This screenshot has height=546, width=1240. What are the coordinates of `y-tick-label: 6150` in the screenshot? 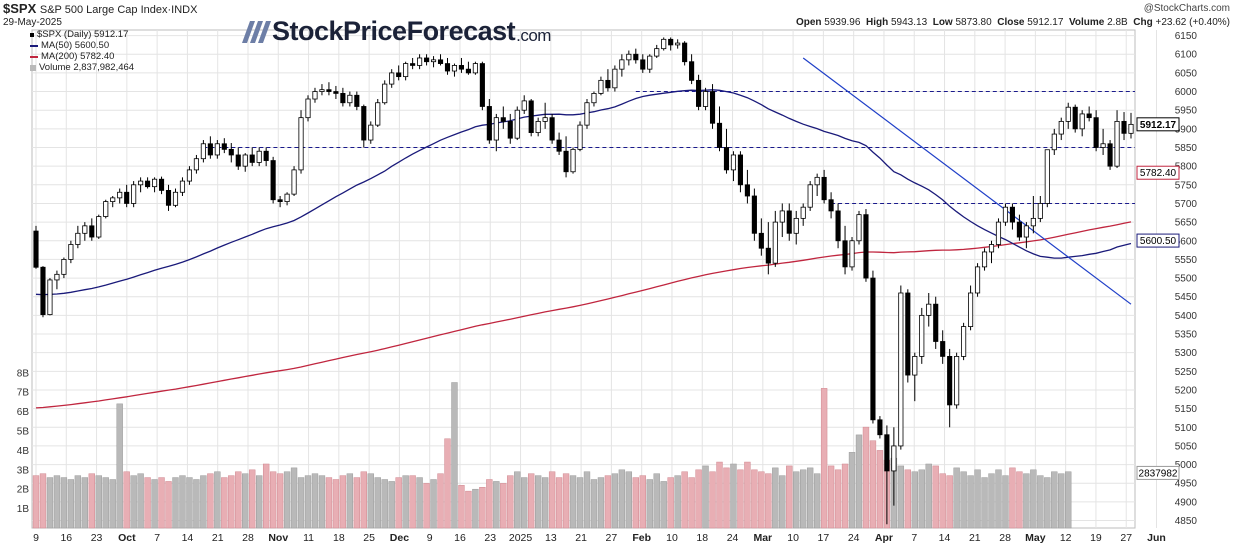 It's located at (1186, 36).